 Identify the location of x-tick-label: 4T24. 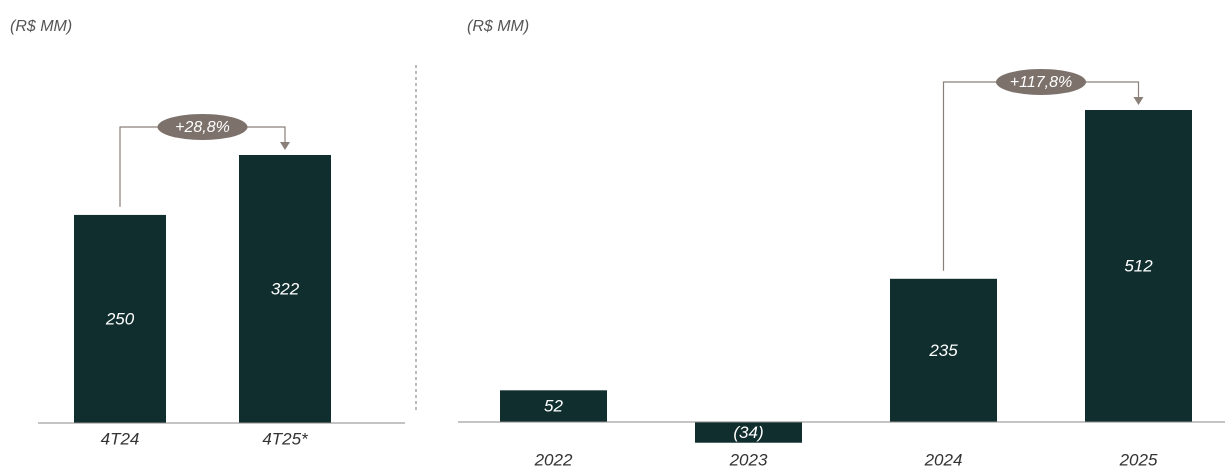
(120, 438).